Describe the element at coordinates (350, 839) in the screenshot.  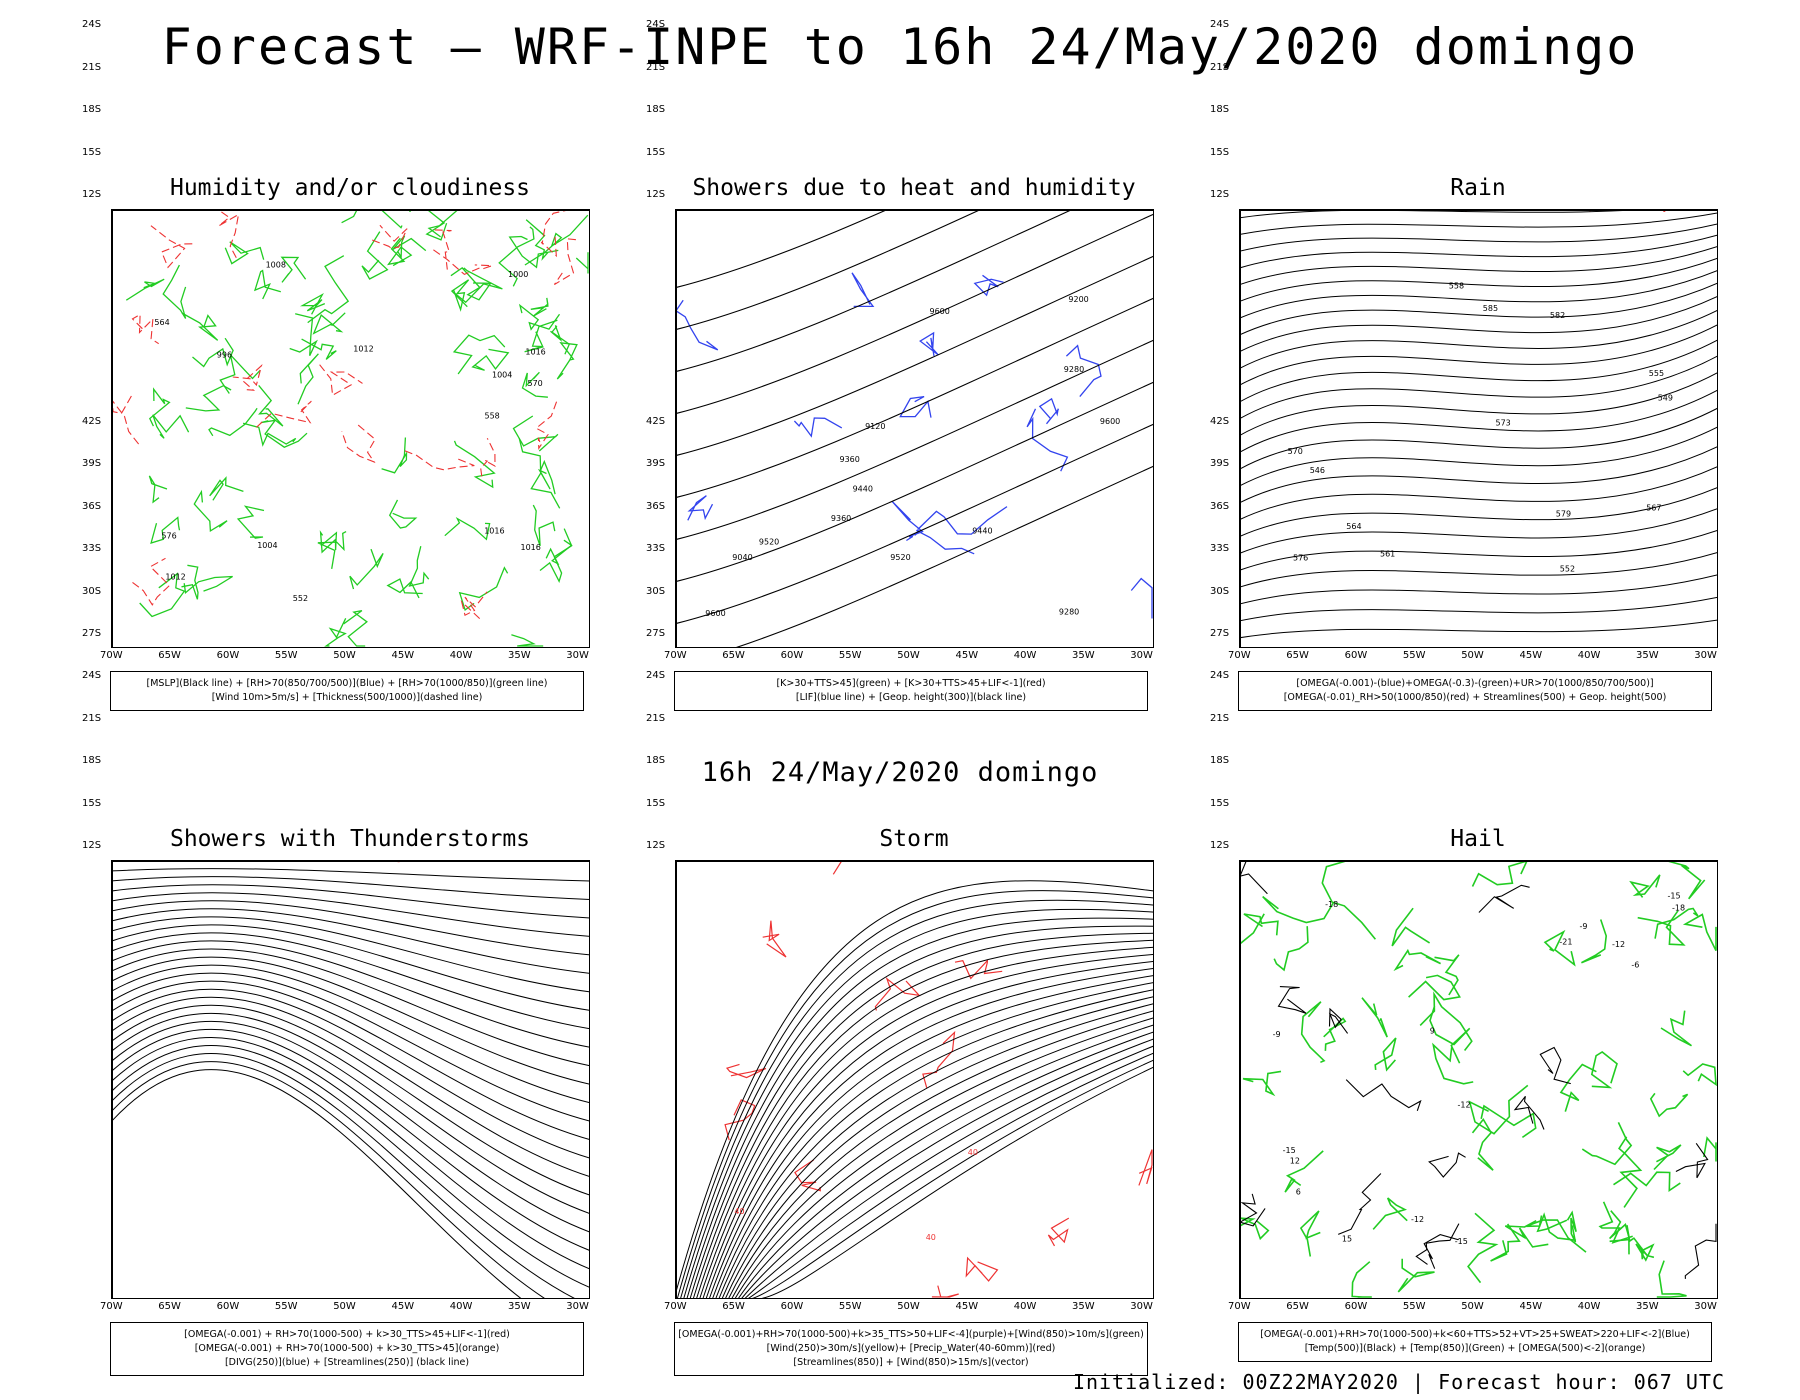
I see `panel-title: Showers with Thunderstorms` at that location.